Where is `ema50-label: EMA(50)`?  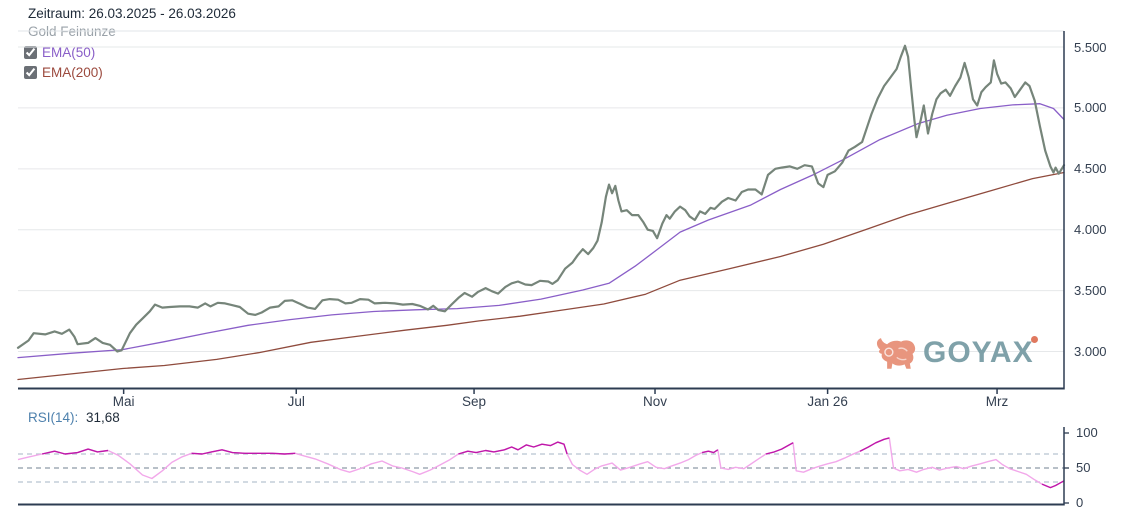 ema50-label: EMA(50) is located at coordinates (69, 52).